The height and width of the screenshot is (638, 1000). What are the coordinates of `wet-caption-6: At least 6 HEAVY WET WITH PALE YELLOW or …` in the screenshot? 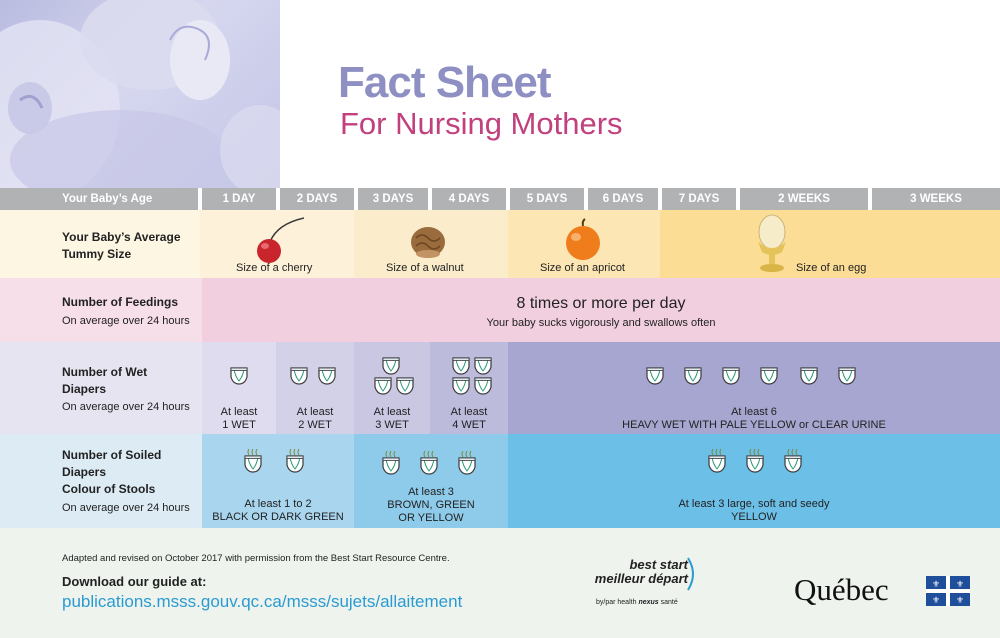 It's located at (754, 418).